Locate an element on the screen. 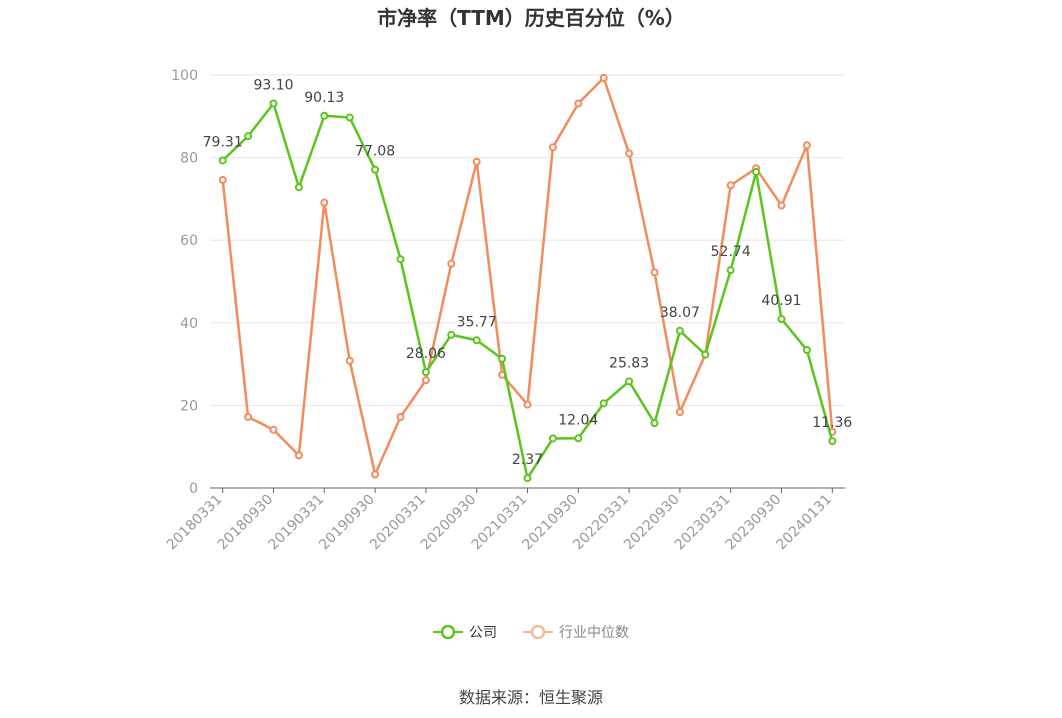 This screenshot has width=1062, height=718. legend-industry-label: 行业中位数 is located at coordinates (594, 633).